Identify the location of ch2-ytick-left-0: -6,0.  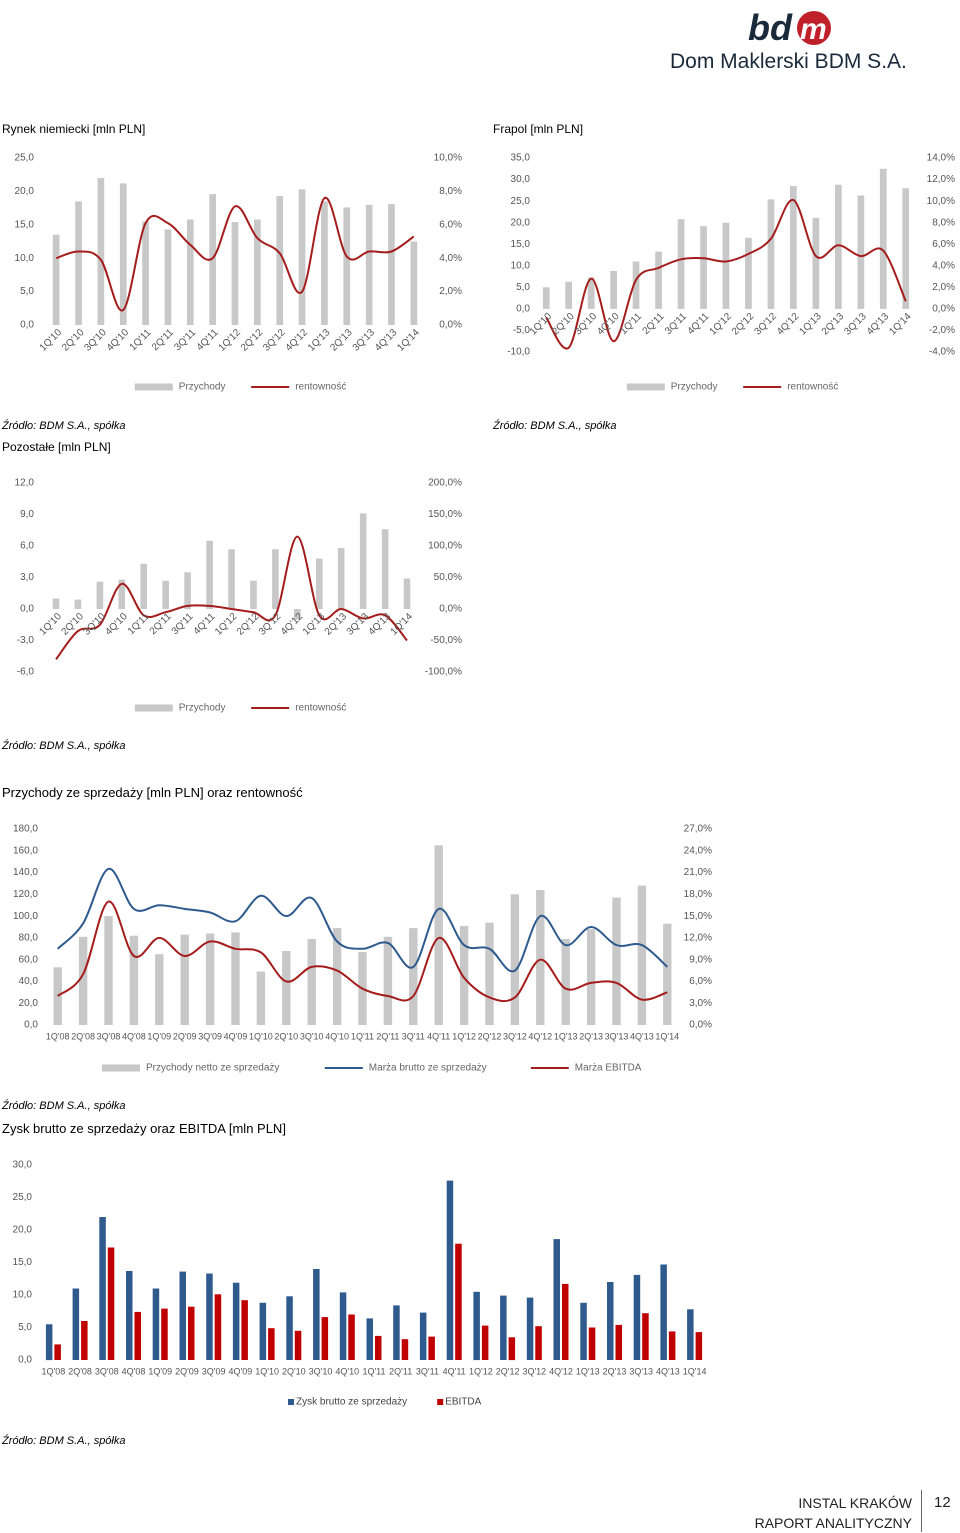
(26, 672).